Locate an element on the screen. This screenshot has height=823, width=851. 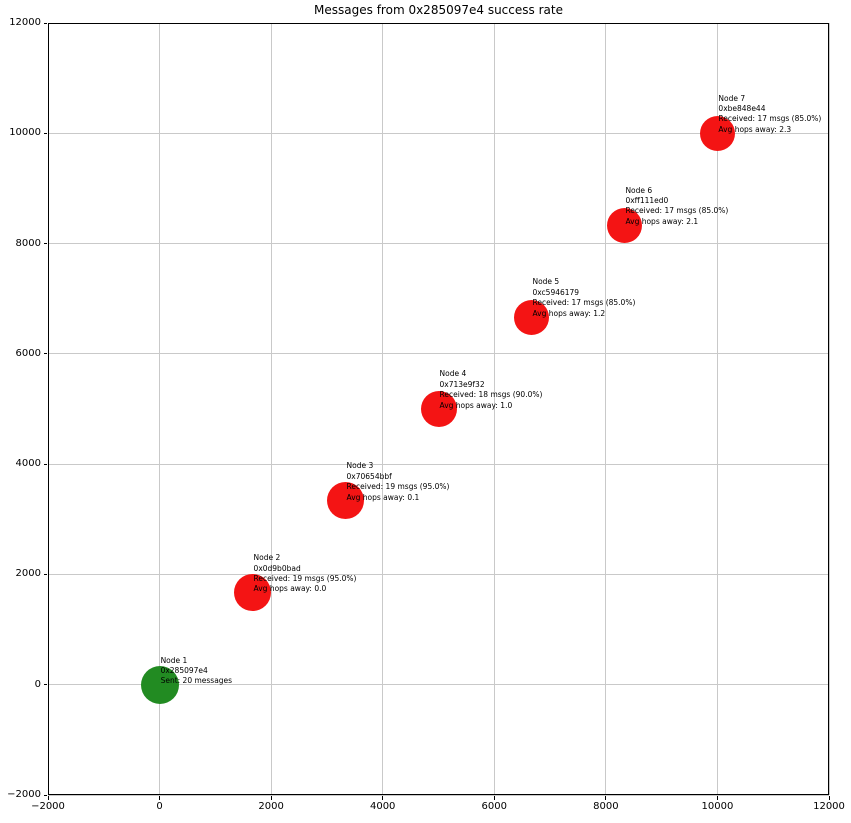
annotation-line: 0x0d9b0bad is located at coordinates (277, 568).